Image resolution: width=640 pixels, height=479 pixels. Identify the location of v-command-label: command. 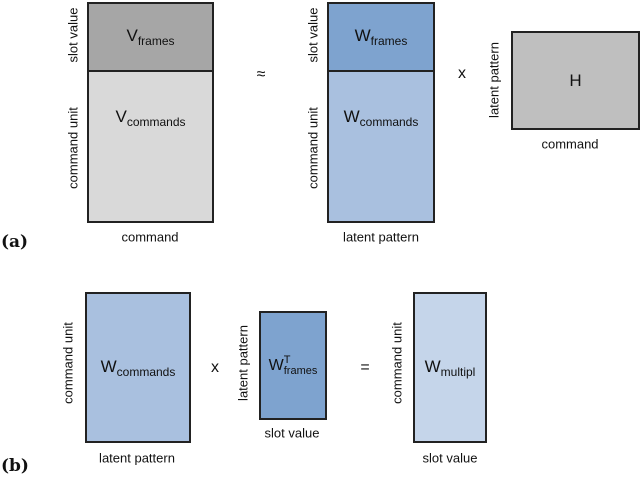
(150, 237).